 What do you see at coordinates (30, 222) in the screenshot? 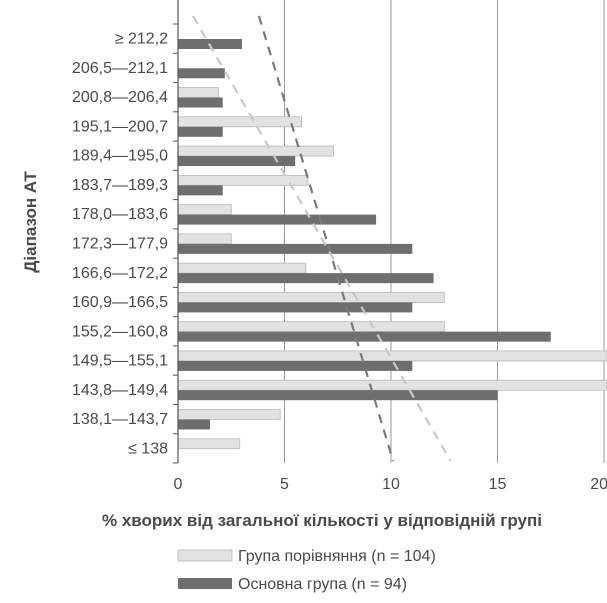
I see `y-axis-title: Діапазон АТ` at bounding box center [30, 222].